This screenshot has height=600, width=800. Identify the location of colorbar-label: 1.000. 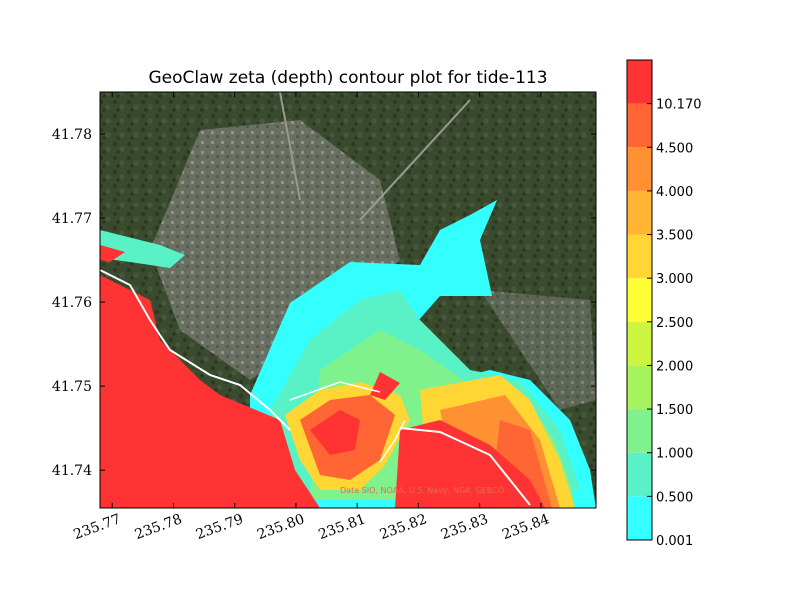
(674, 454).